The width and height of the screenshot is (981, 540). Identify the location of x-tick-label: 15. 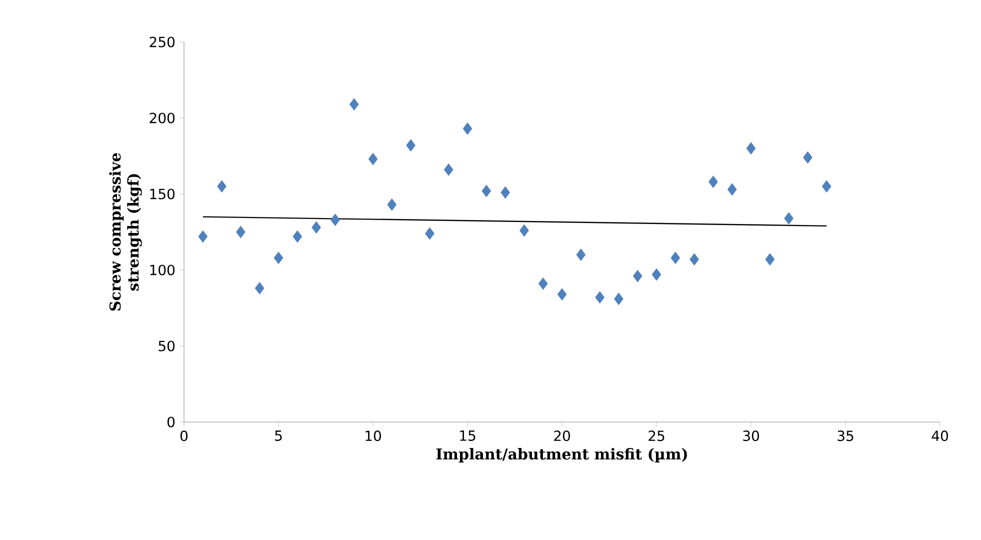
(468, 435).